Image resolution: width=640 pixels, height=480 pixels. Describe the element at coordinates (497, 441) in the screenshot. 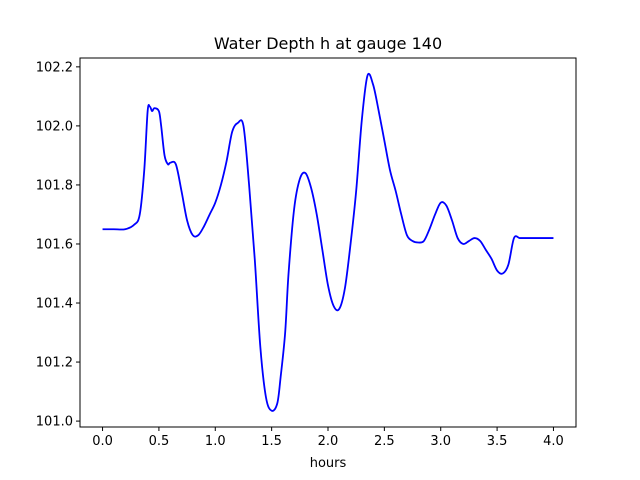

I see `x-tick-label: 3.5` at that location.